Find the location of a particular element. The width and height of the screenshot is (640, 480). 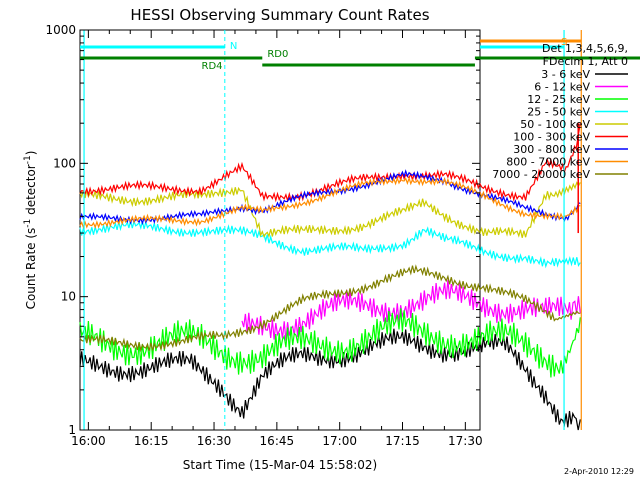

legend-label-4: 50 - 100 keV is located at coordinates (555, 124).